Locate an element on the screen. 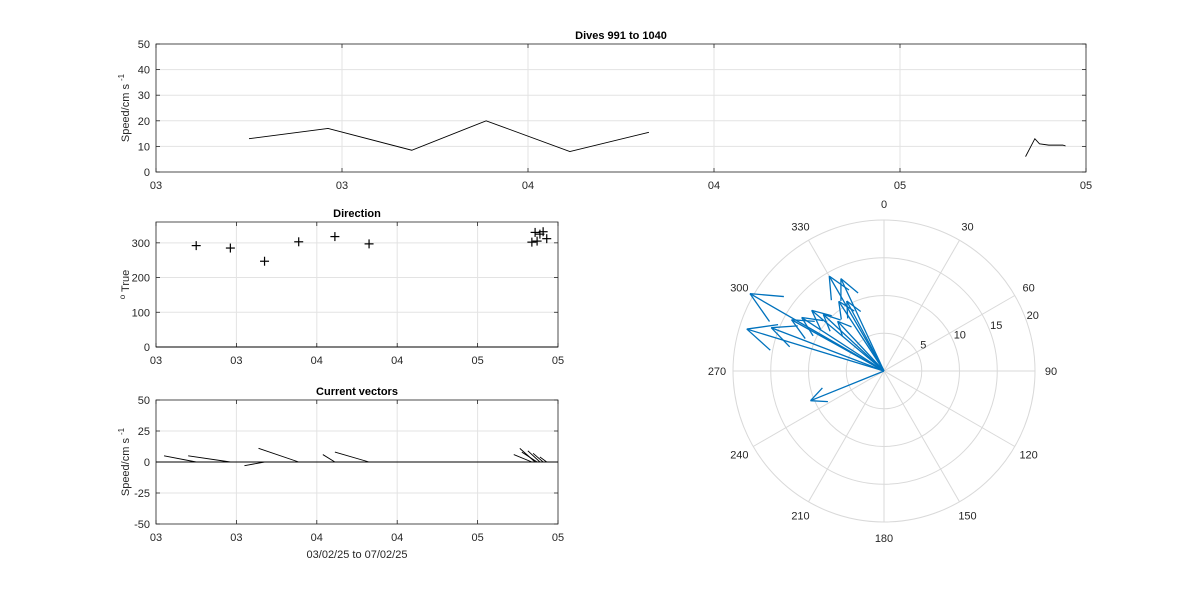  y-tick-label: -50 is located at coordinates (142, 525).